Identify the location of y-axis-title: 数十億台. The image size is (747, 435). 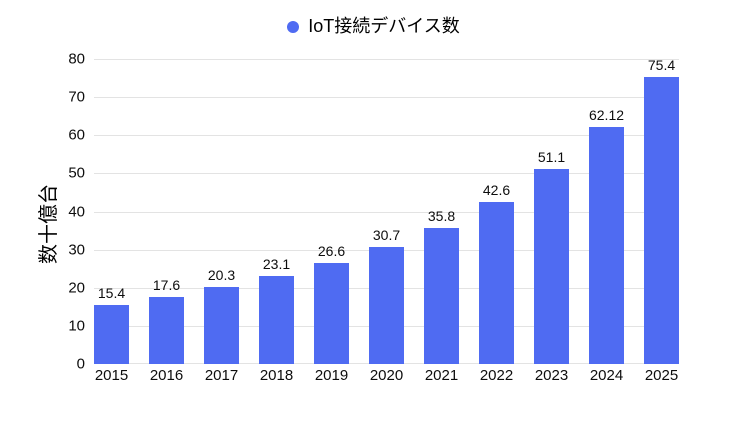
(49, 224).